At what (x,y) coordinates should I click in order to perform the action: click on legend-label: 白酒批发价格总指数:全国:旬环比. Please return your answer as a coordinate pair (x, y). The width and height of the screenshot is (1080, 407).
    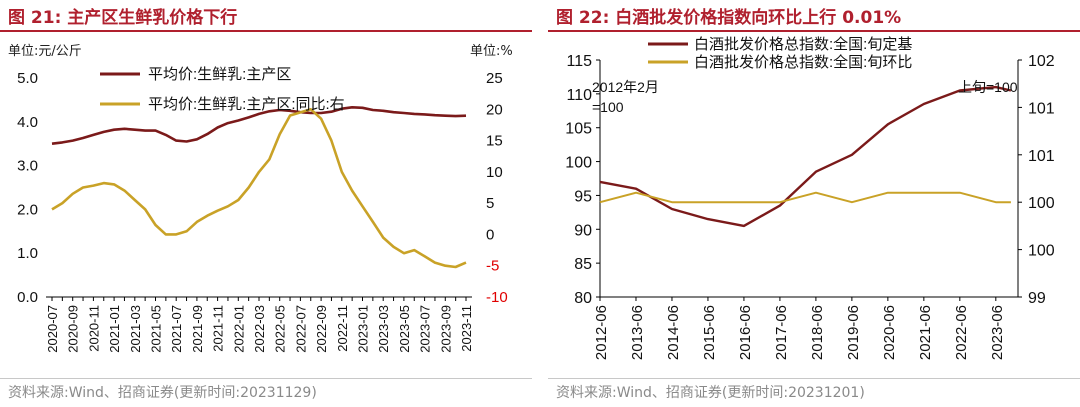
    Looking at the image, I should click on (803, 62).